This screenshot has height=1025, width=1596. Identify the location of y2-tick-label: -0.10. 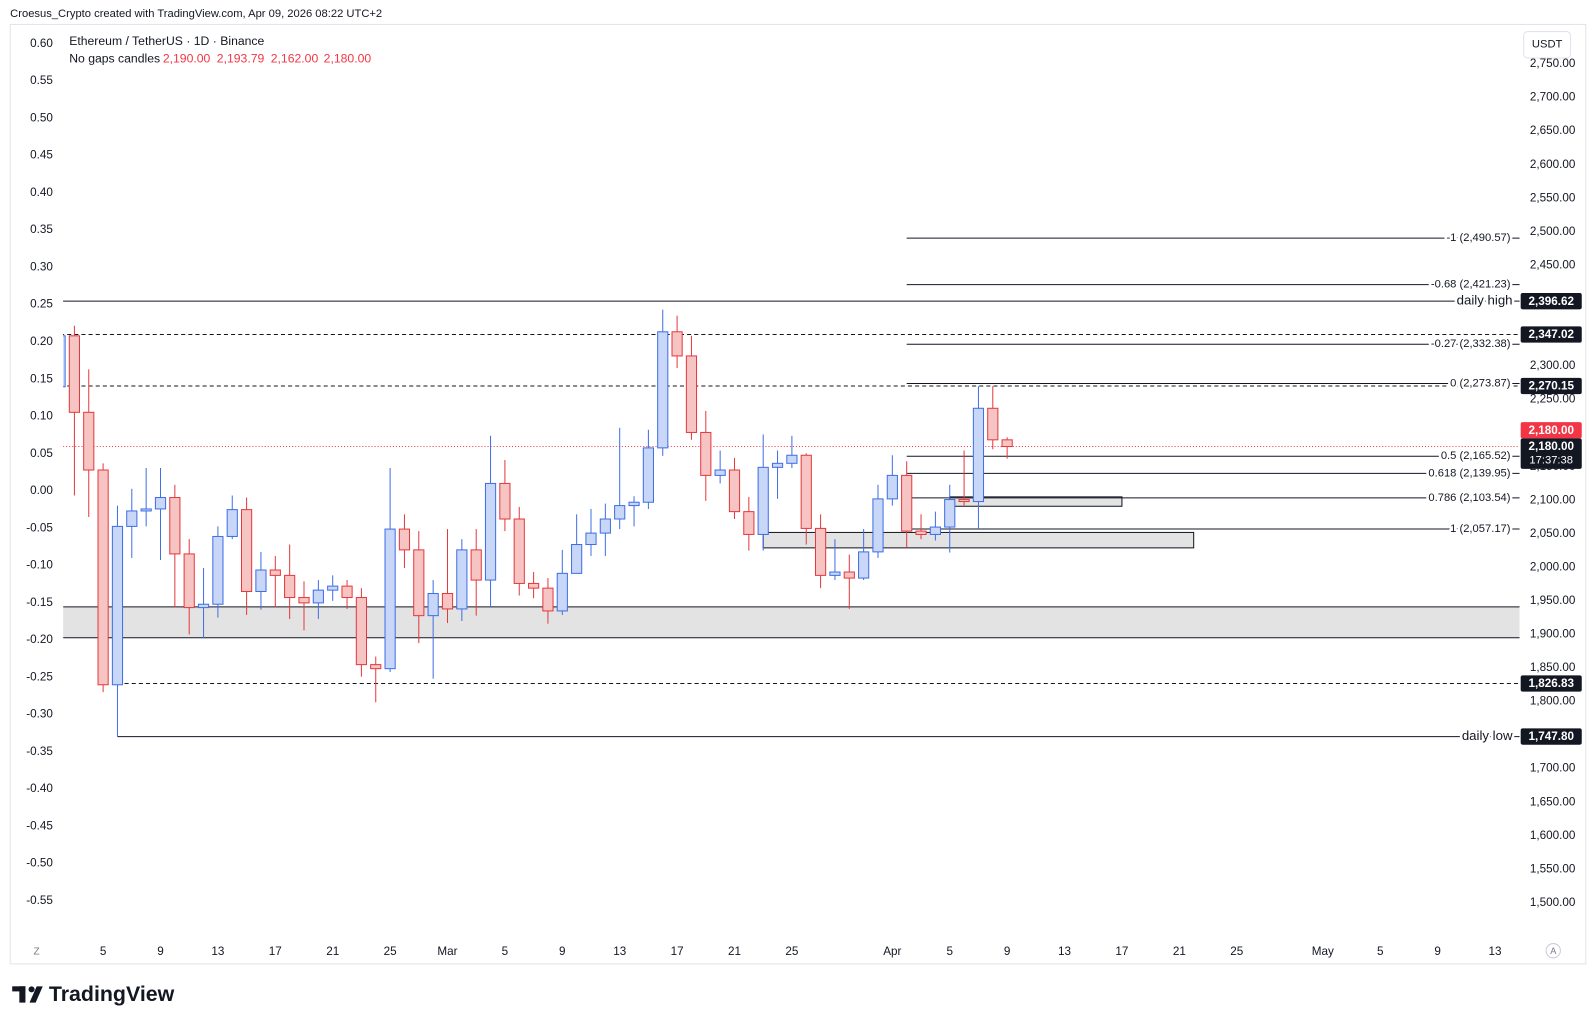
(39, 565).